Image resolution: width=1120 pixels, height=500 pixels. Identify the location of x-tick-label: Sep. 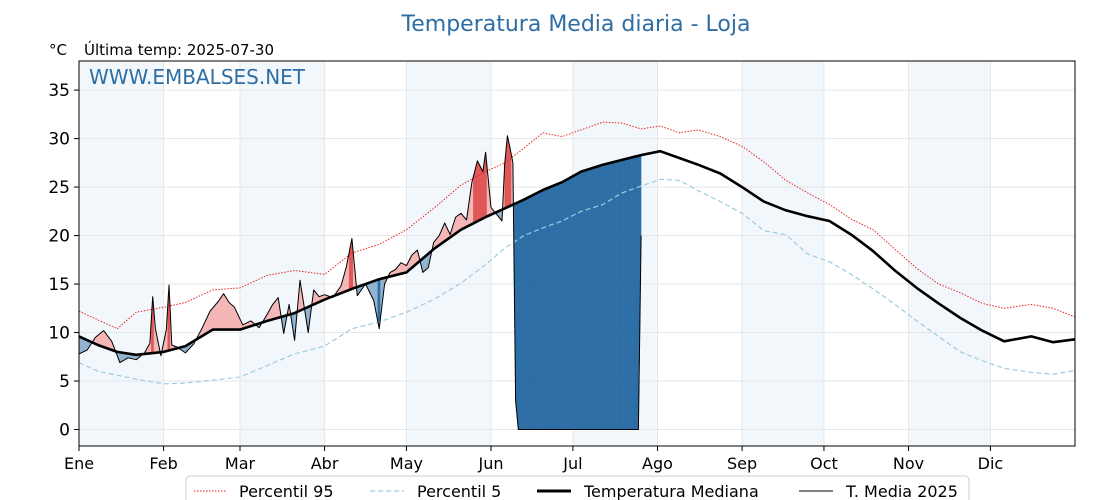
(742, 463).